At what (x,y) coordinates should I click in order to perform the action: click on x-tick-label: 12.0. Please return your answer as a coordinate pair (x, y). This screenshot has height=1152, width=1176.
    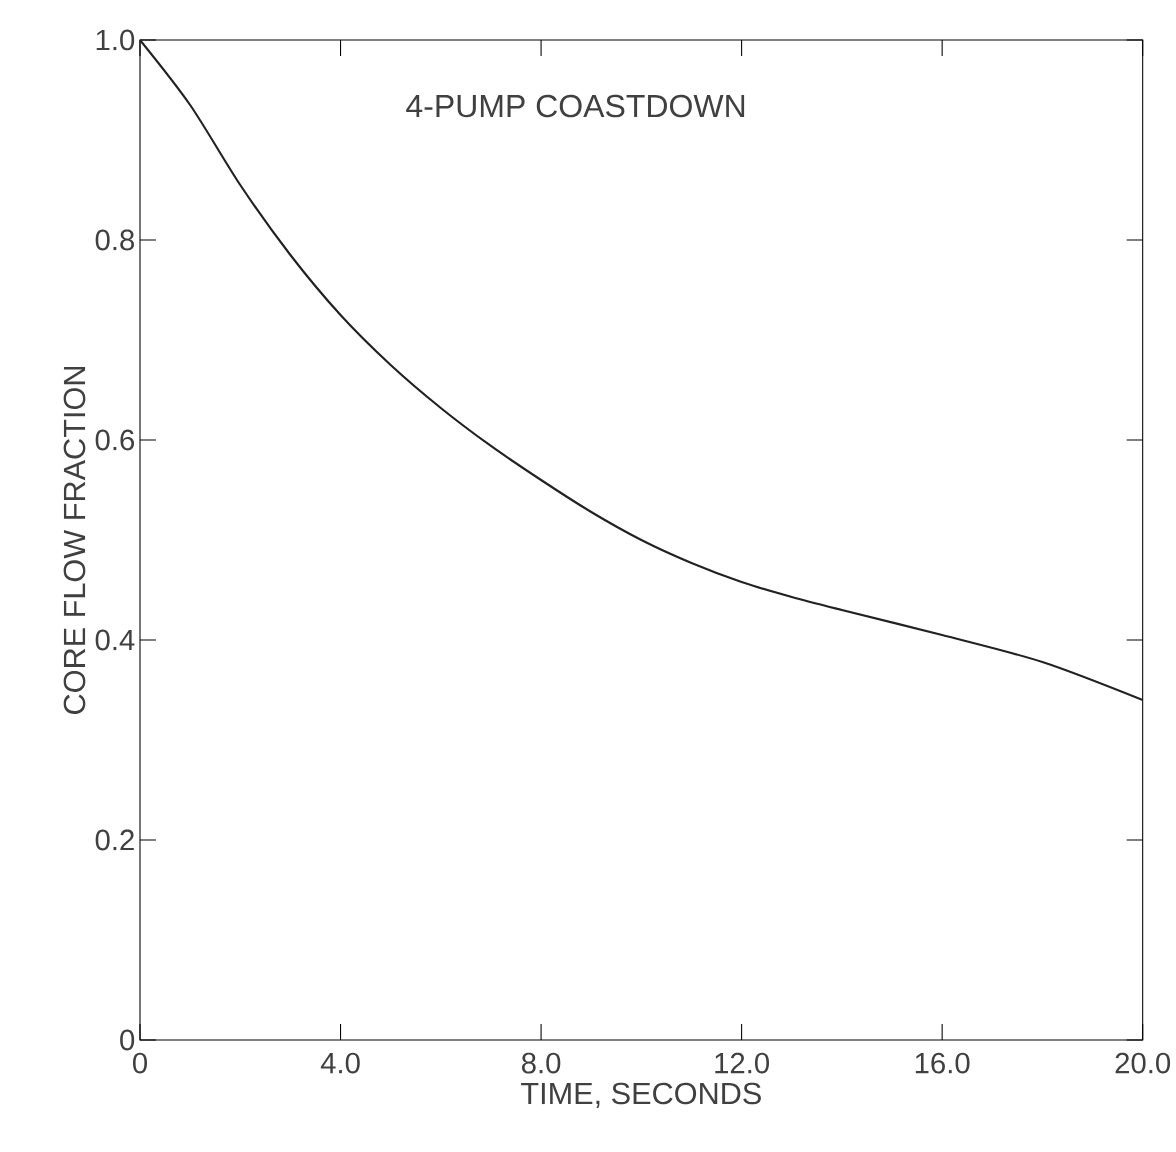
    Looking at the image, I should click on (742, 1063).